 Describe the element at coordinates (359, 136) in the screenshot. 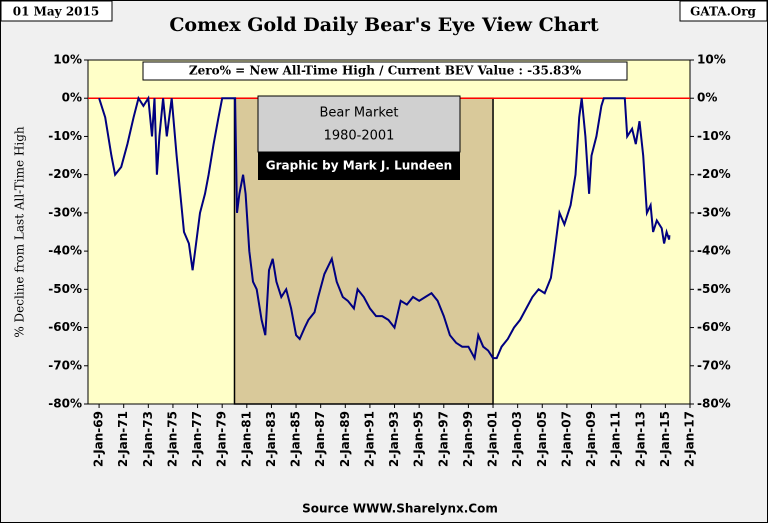

I see `annotation: 1980-2001` at that location.